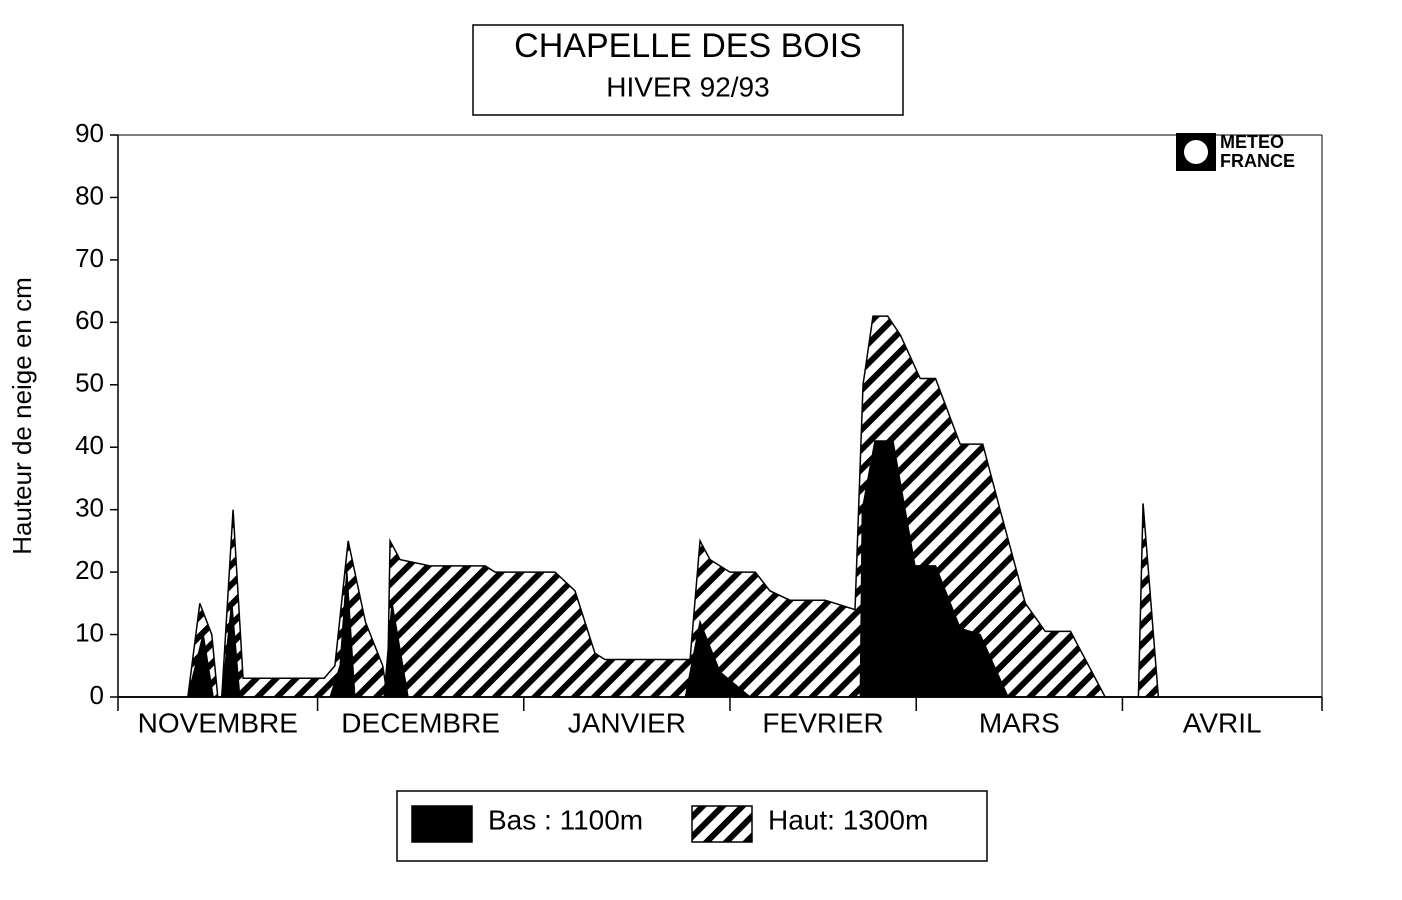 The image size is (1402, 900). Describe the element at coordinates (89, 320) in the screenshot. I see `y-tick-label: 60` at that location.